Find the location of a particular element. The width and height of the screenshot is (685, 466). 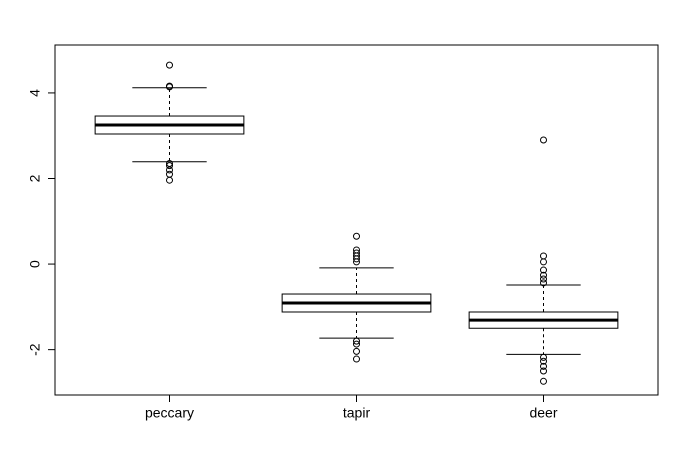

x-tick-label: peccary is located at coordinates (169, 413).